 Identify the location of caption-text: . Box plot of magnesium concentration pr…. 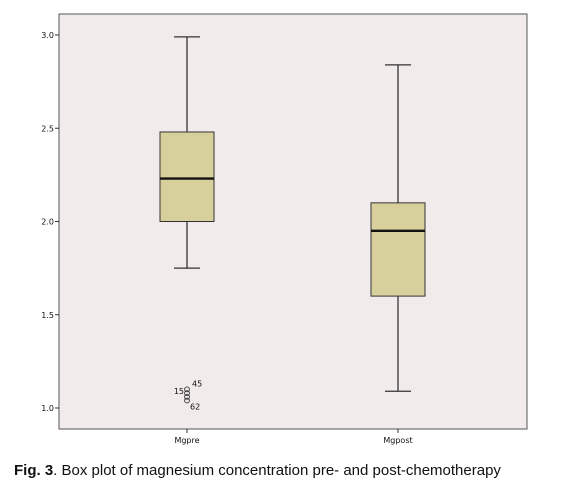
(277, 470).